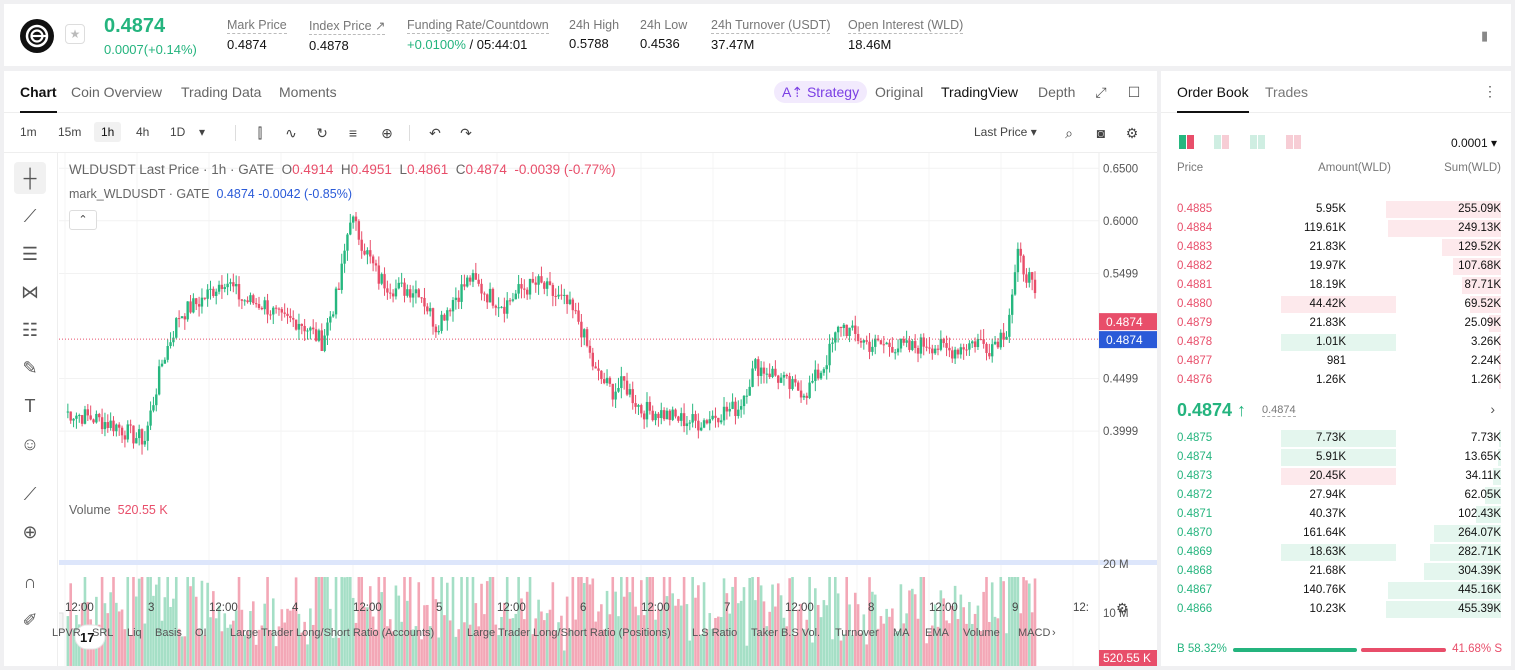  I want to click on ask-row: 0.4884 119.61K 249.13K, so click(1336, 228).